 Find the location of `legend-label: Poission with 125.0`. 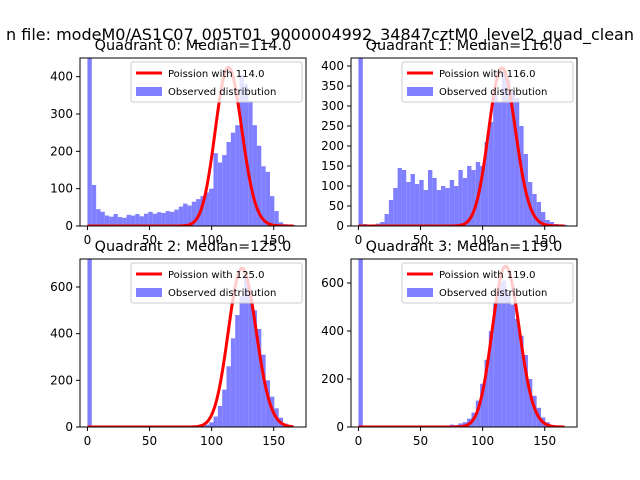

legend-label: Poission with 125.0 is located at coordinates (216, 275).